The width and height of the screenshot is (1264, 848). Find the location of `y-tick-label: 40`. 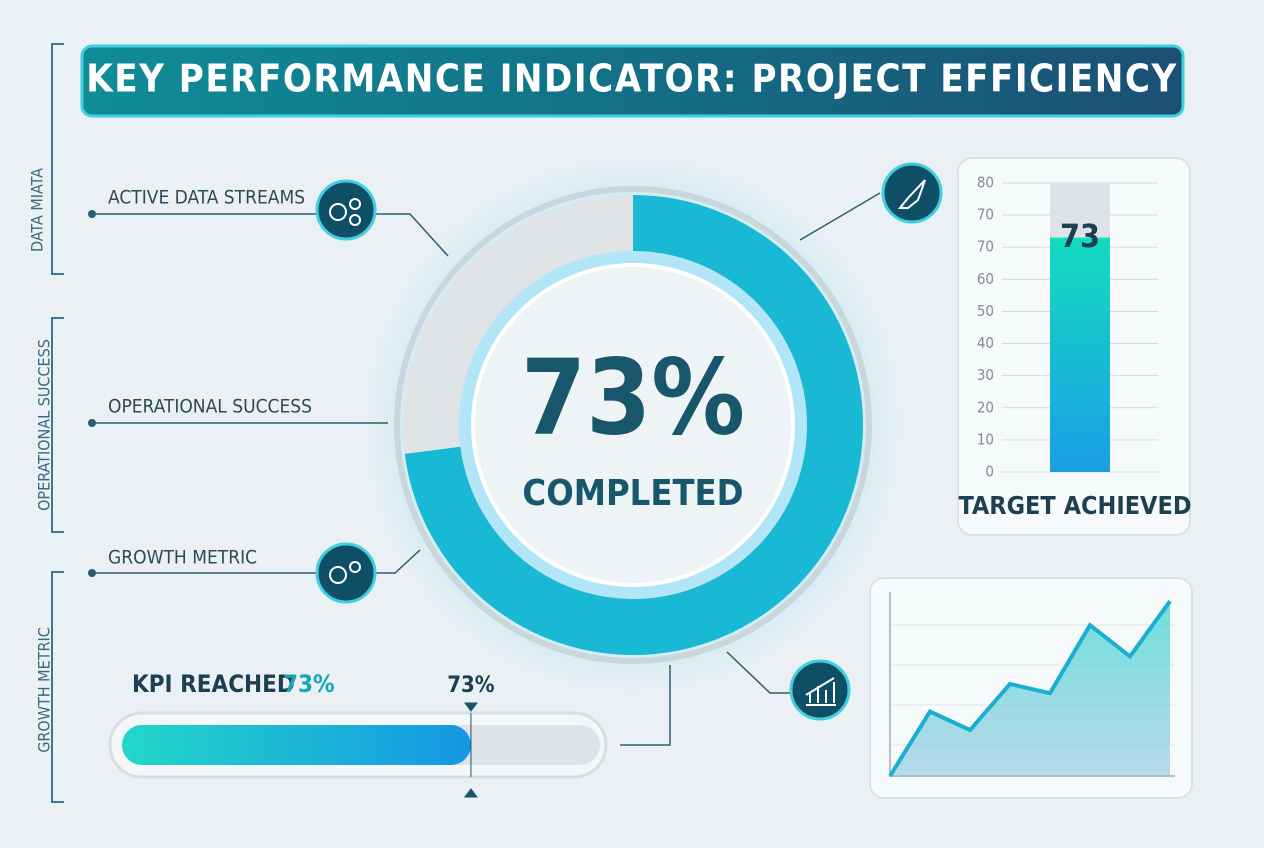

y-tick-label: 40 is located at coordinates (985, 343).